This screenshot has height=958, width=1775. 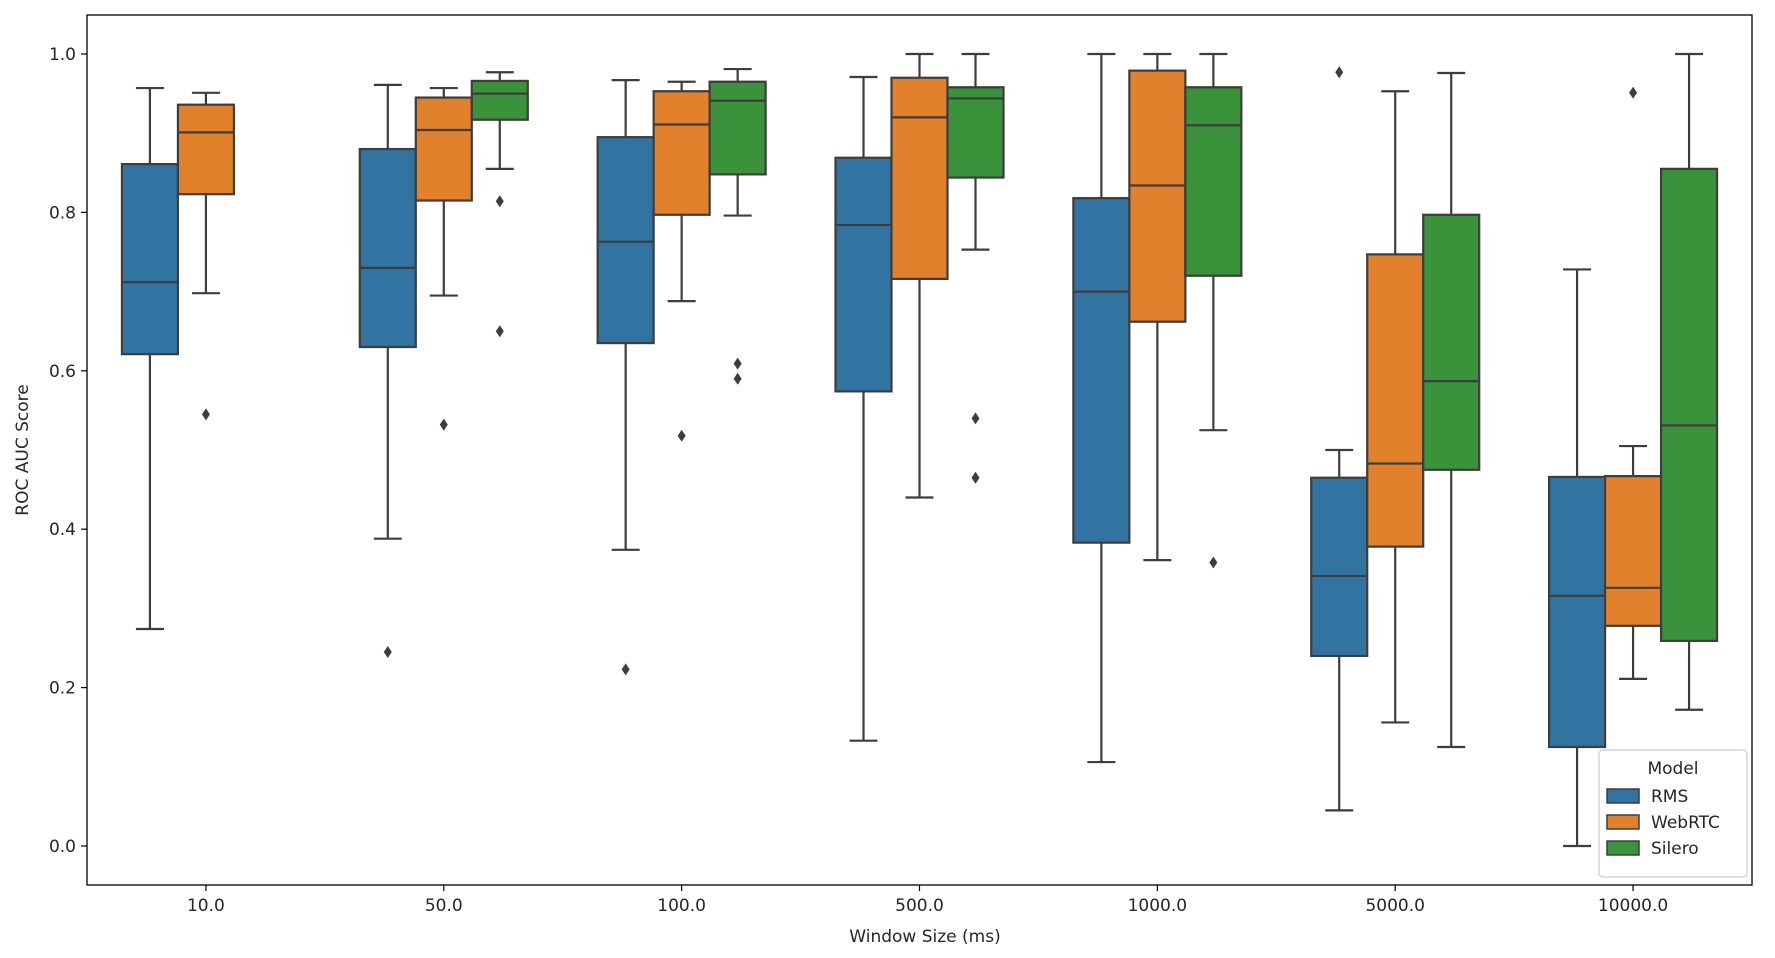 I want to click on box-silero-500.0, so click(x=975, y=268).